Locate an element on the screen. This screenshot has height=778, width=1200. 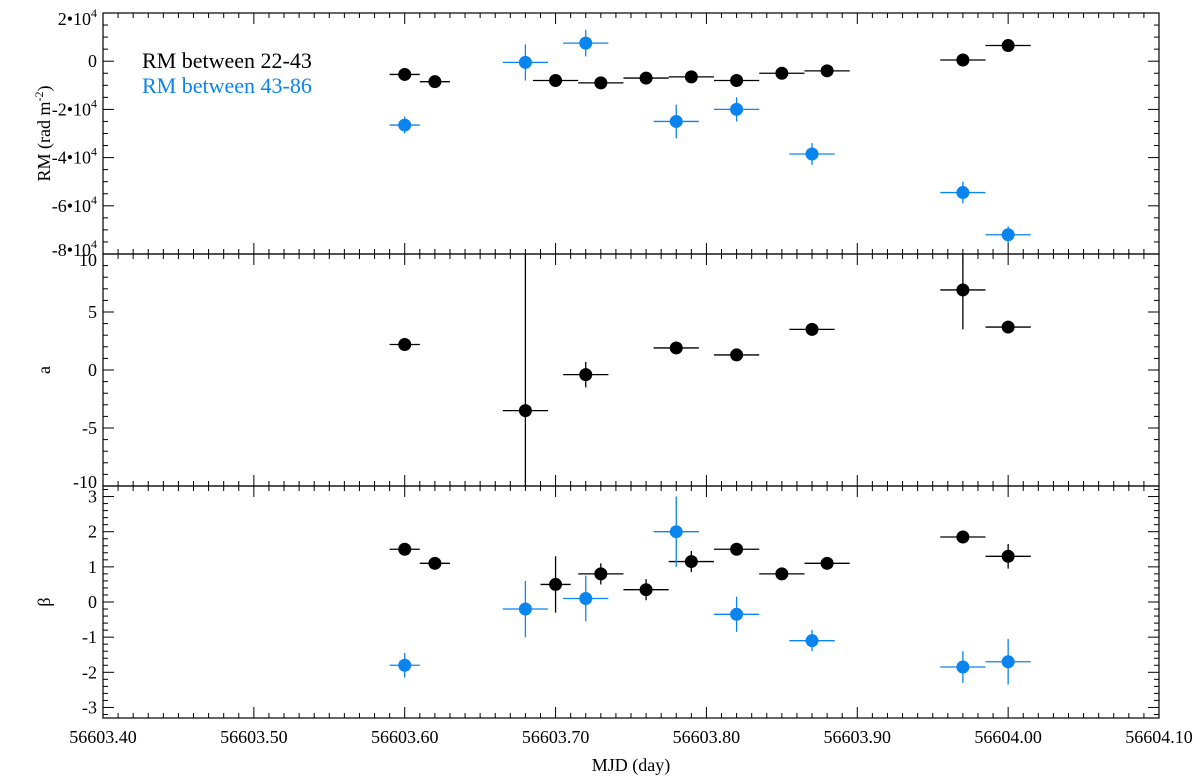
y-tick-label: -2•104 is located at coordinates (74, 107).